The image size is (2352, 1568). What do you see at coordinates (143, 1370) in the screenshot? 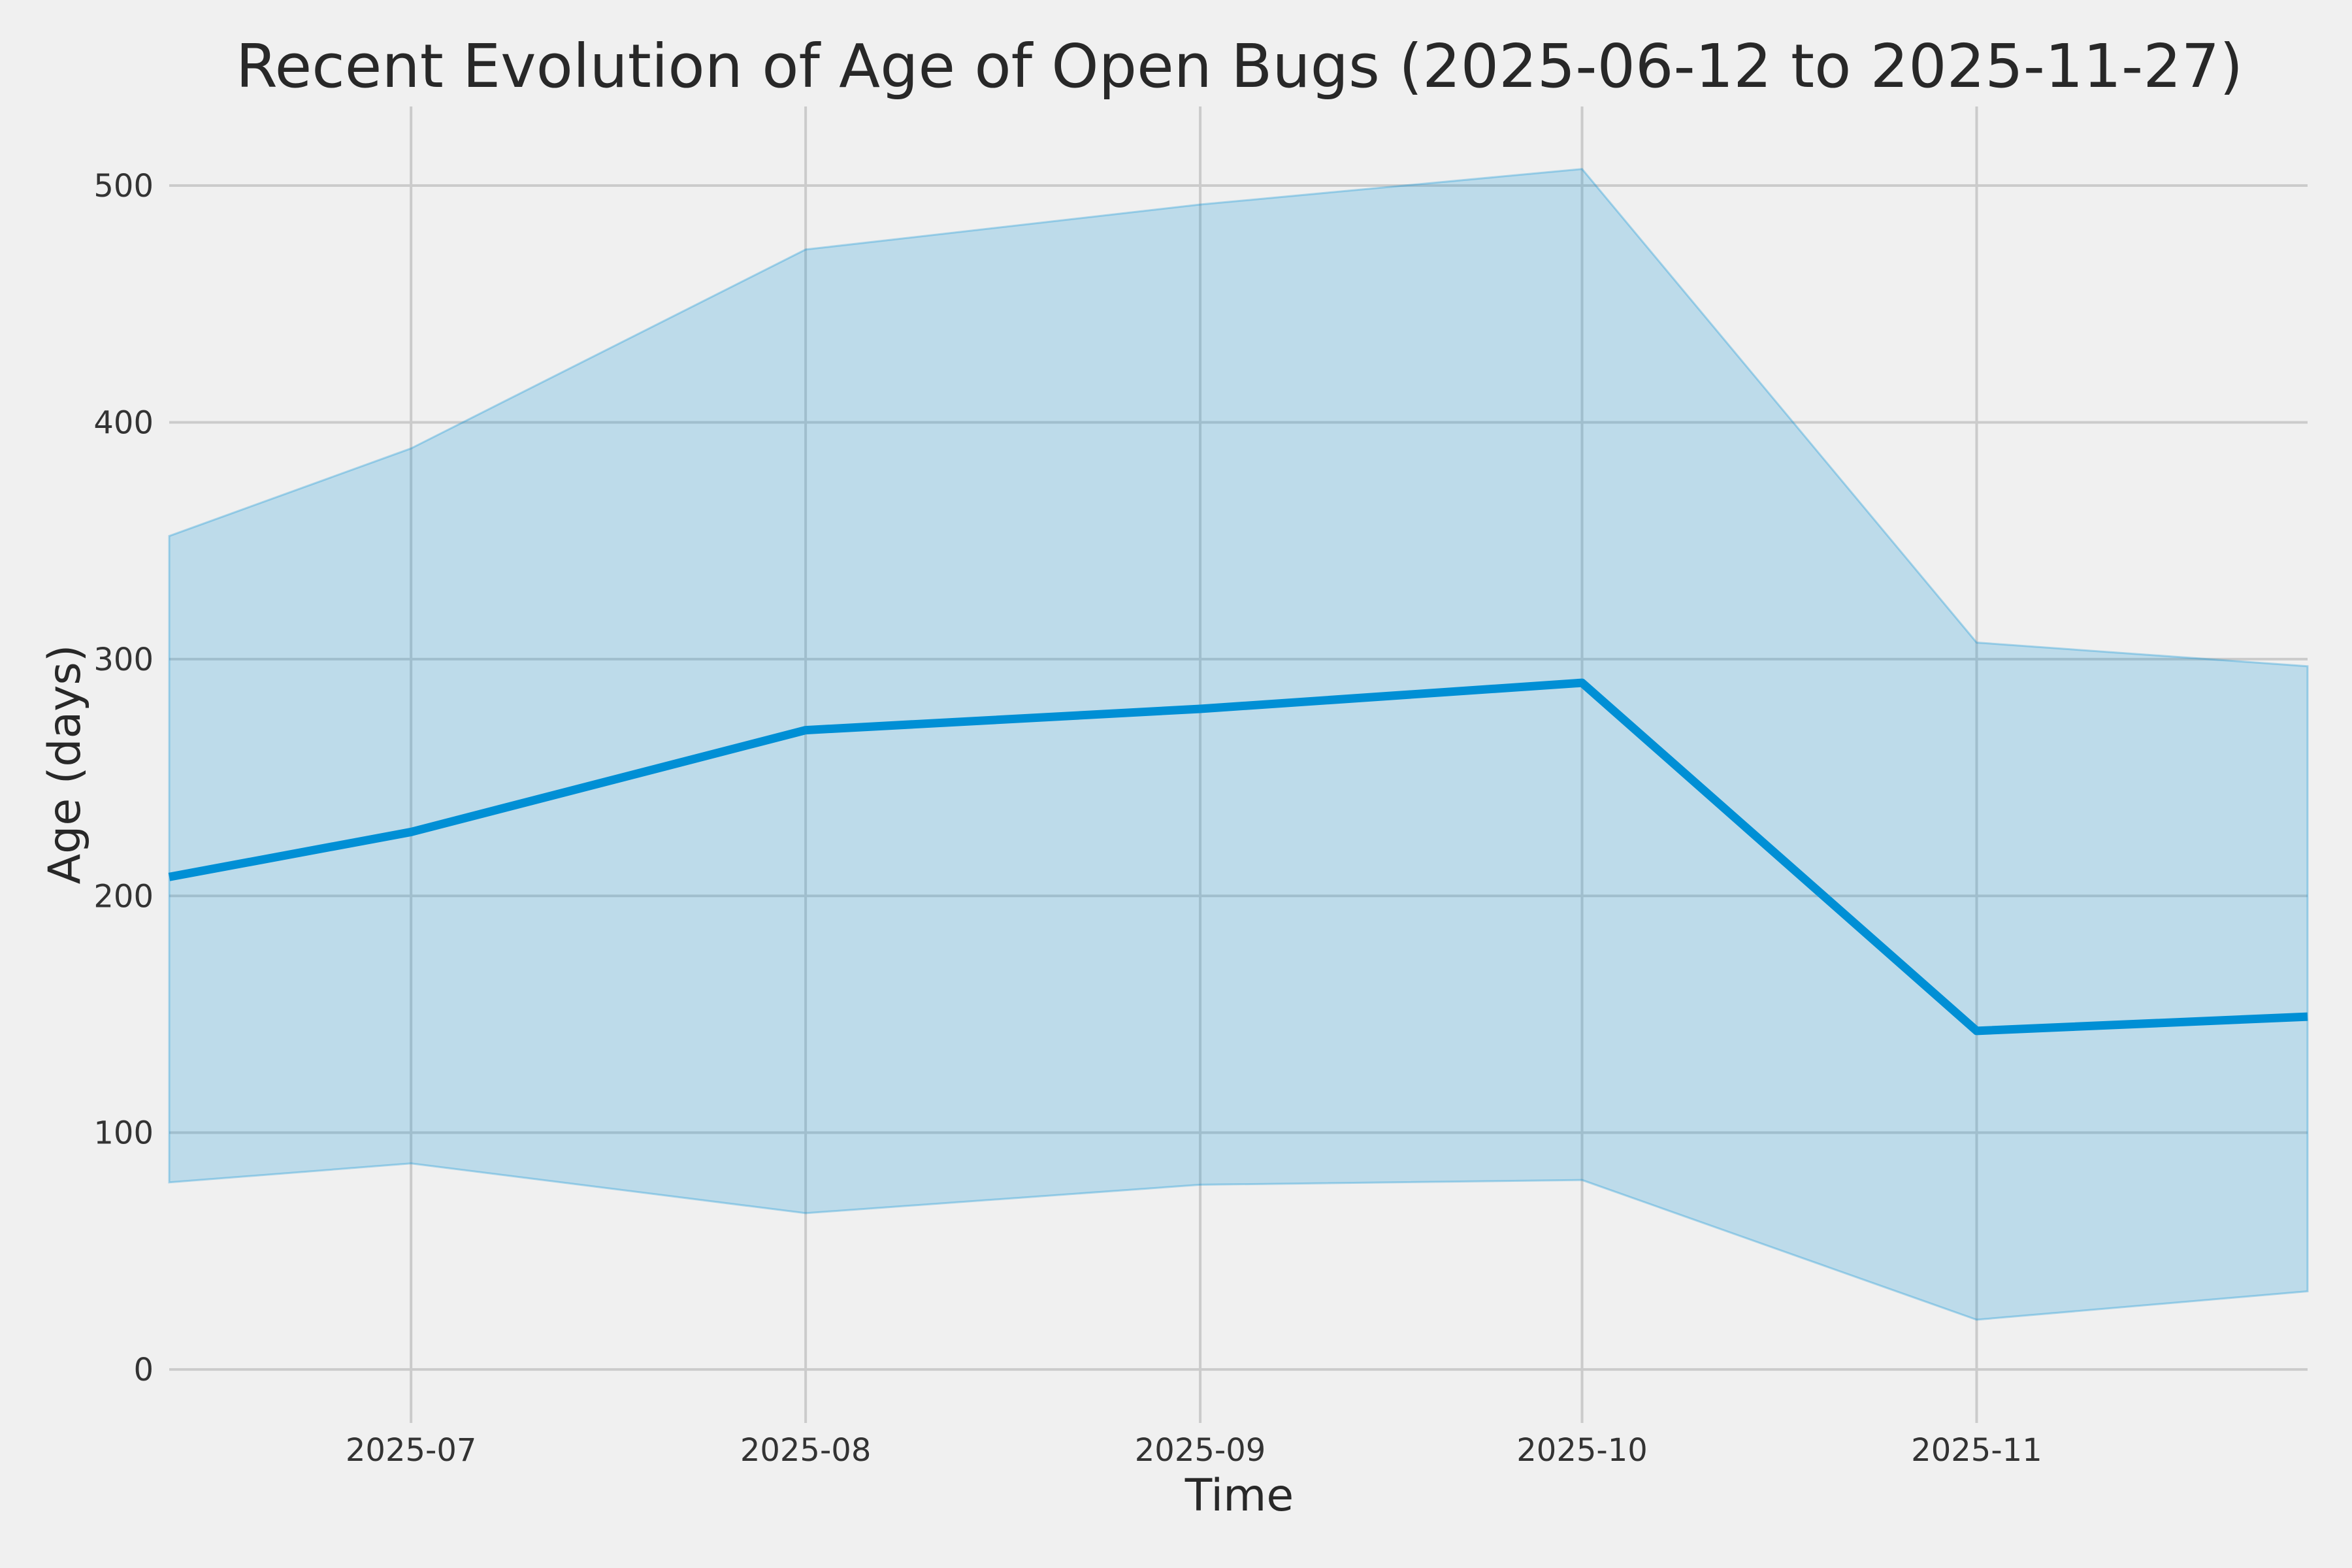
I see `y-tick-label: 0` at bounding box center [143, 1370].